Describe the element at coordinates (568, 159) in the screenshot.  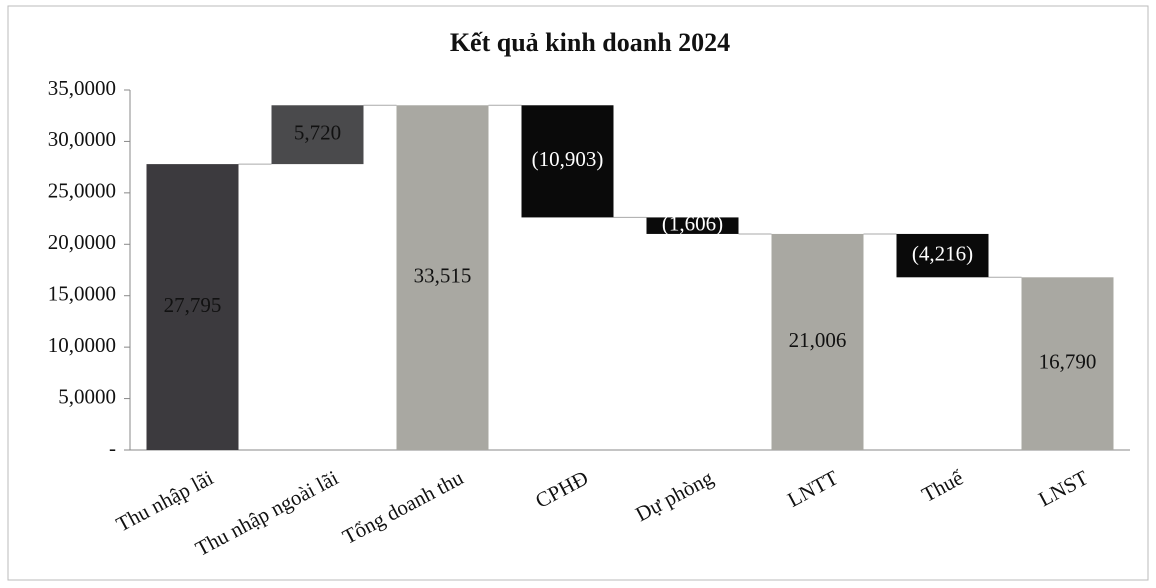
I see `data-label: (10,903)` at that location.